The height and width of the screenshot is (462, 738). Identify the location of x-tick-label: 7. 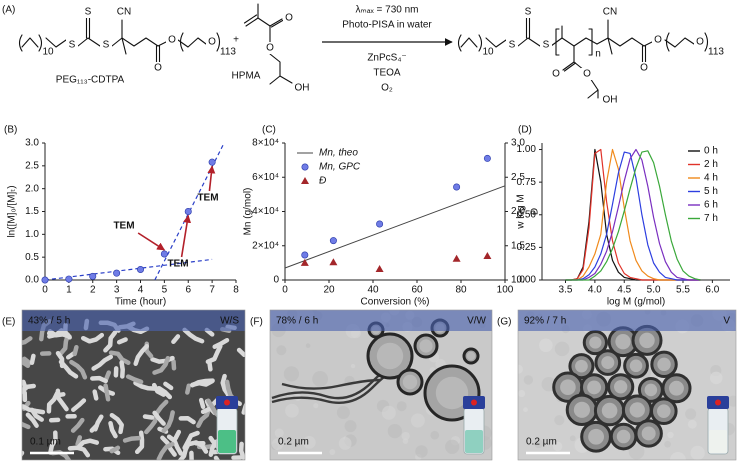
(212, 290).